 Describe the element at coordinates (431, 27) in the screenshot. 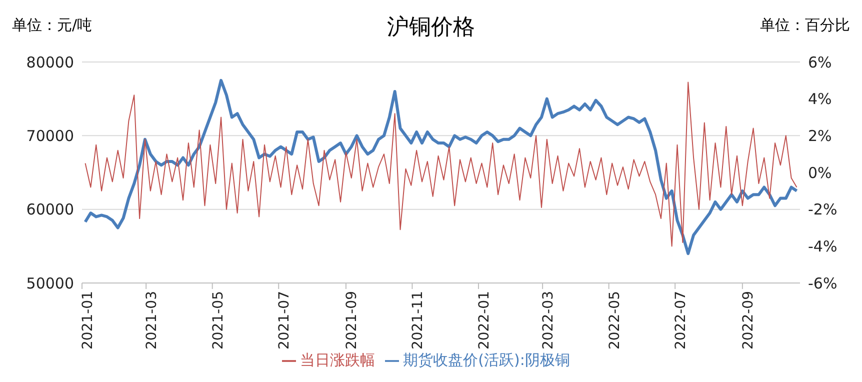

I see `chart-title: 沪铜价格` at that location.